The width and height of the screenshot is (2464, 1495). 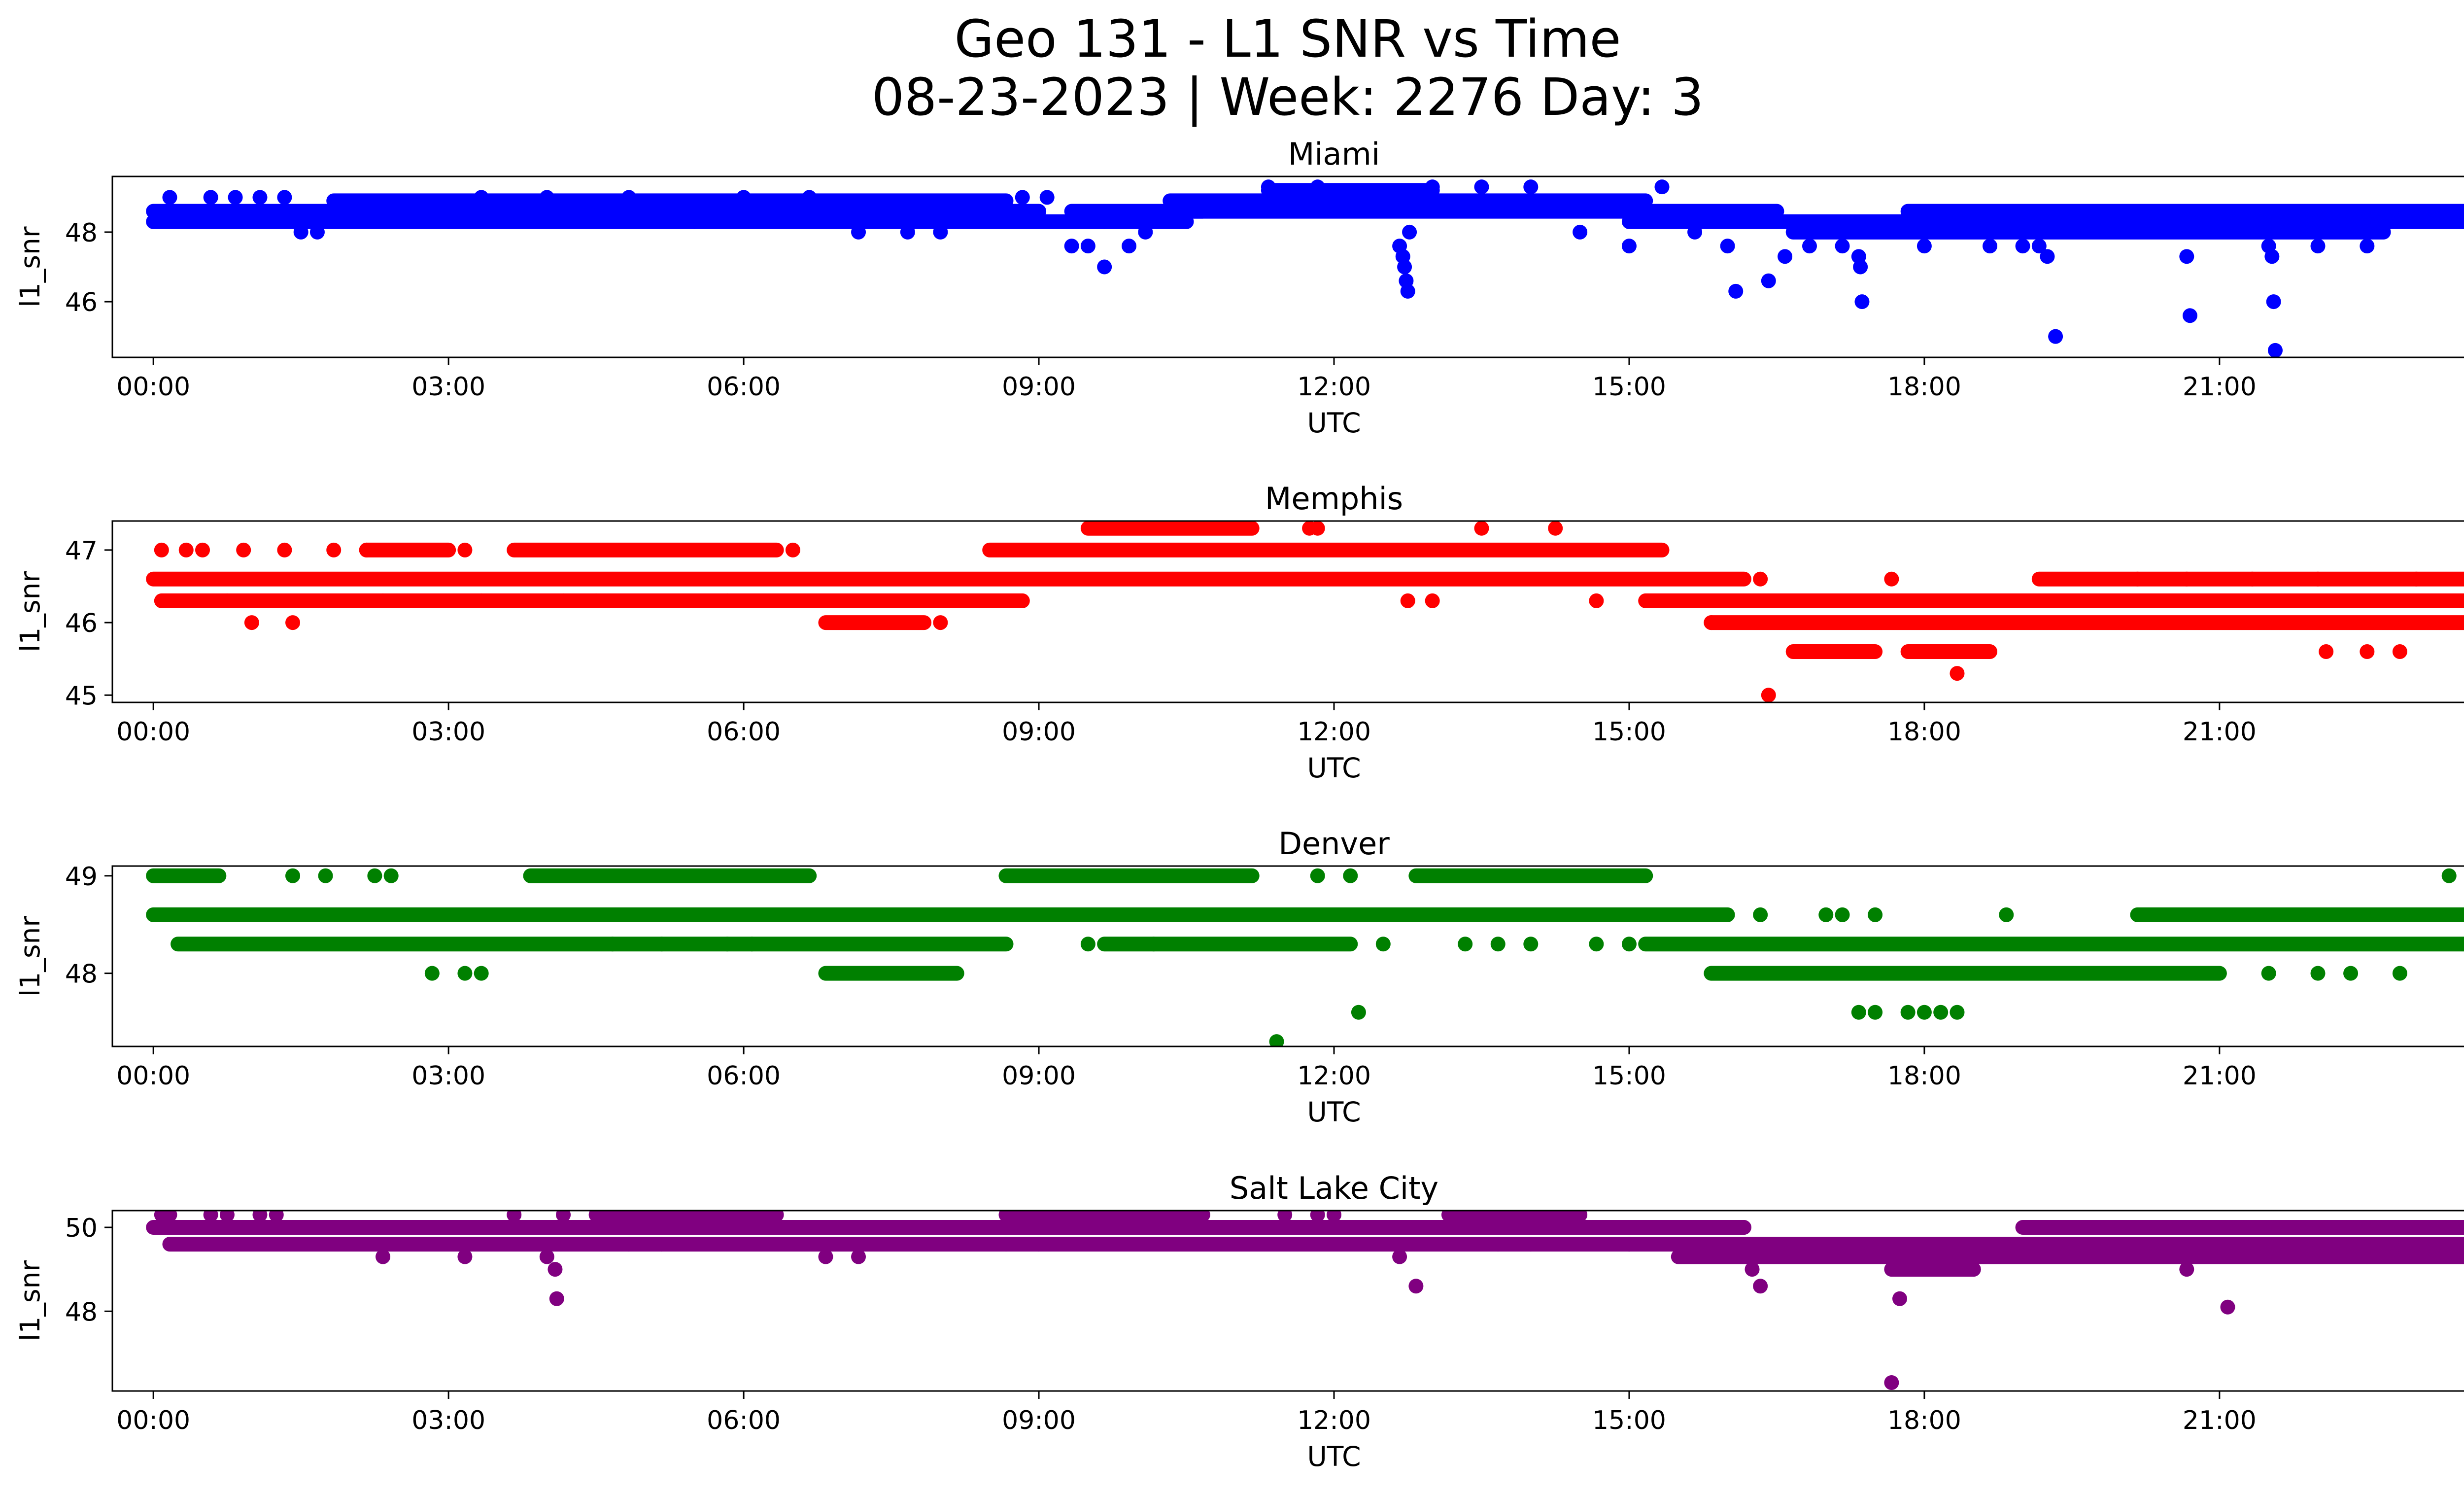 What do you see at coordinates (1629, 732) in the screenshot?
I see `x-tick-label-memphis-5: 15:00` at bounding box center [1629, 732].